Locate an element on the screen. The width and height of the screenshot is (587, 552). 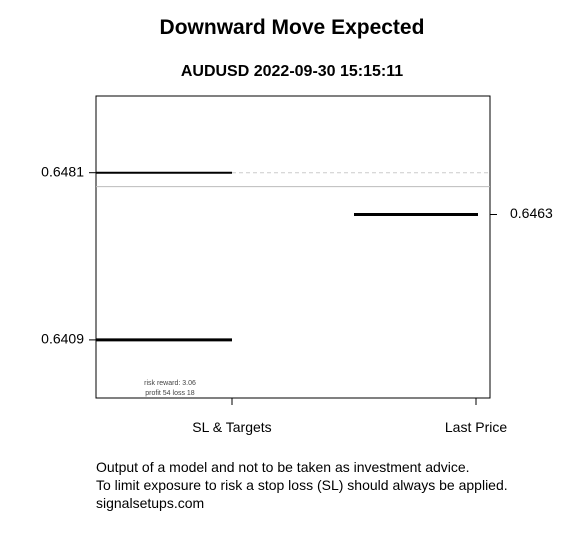
source-site: signalsetups.com is located at coordinates (150, 503).